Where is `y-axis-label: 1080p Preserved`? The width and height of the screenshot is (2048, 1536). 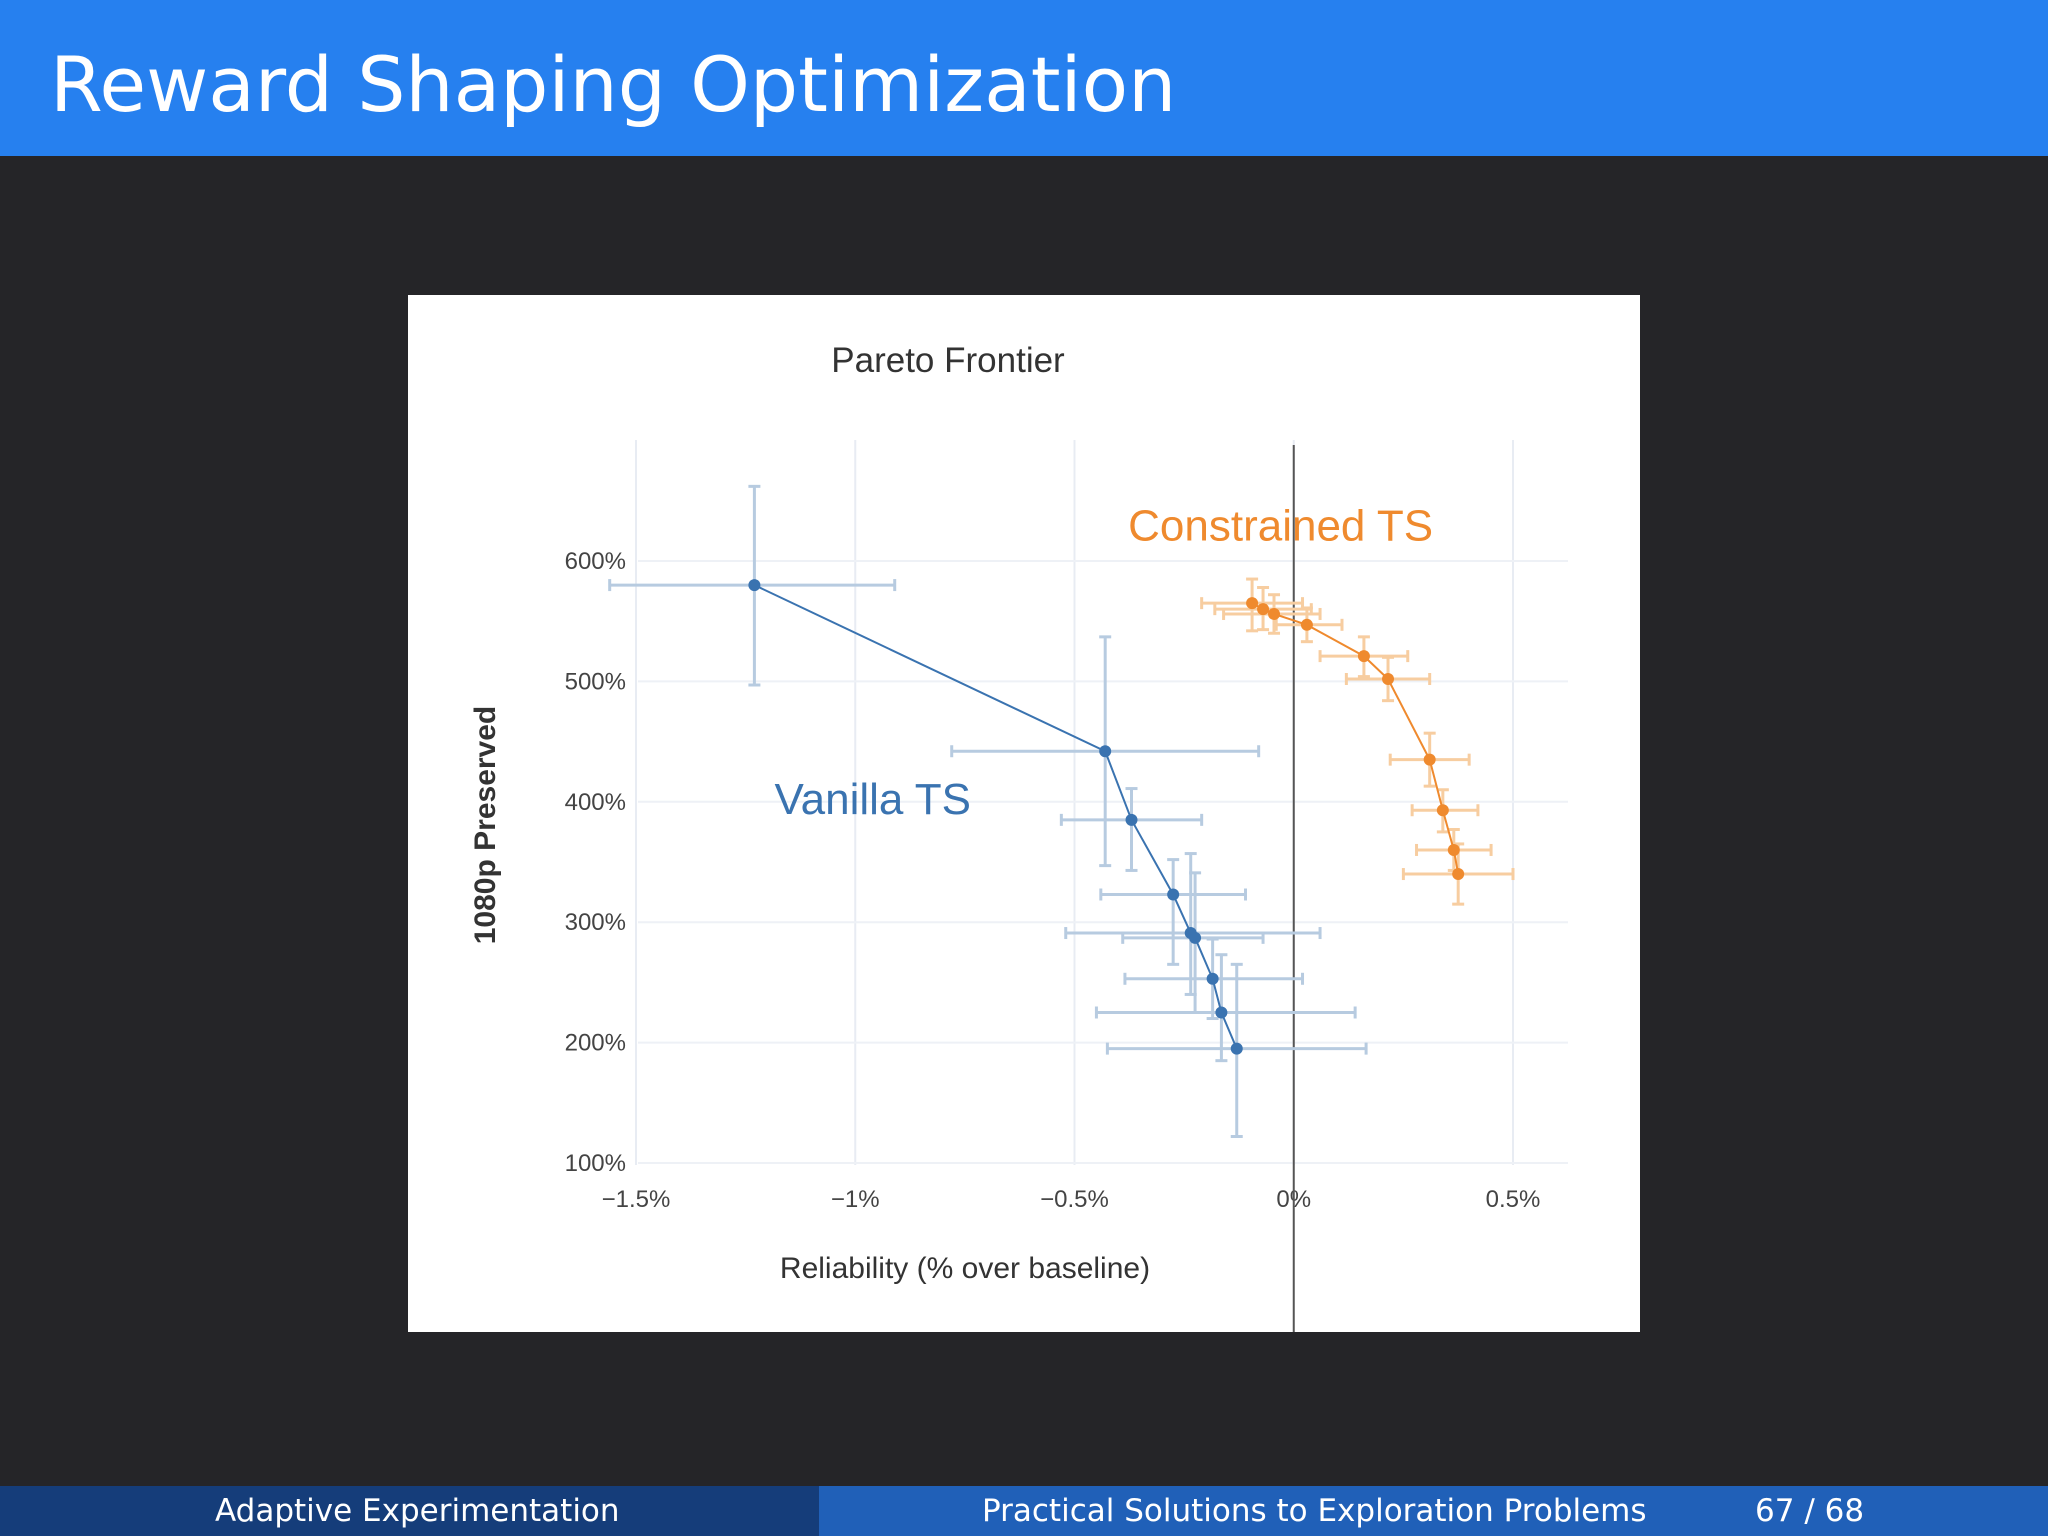
y-axis-label: 1080p Preserved is located at coordinates (485, 825).